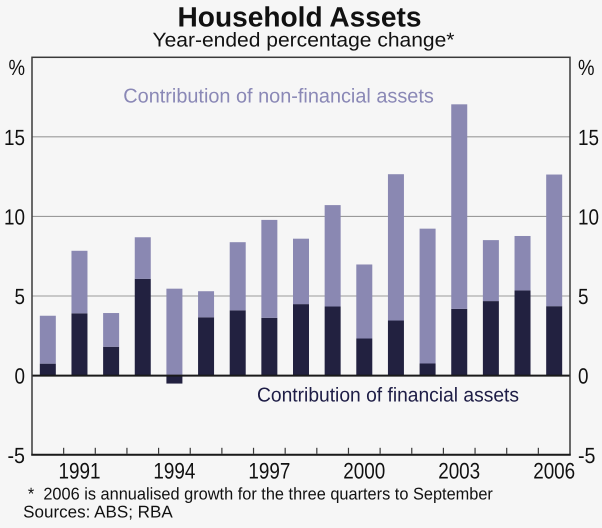  I want to click on svg-text:Contribution of non-financial: Contribution of non-financial assets, so click(278, 96).